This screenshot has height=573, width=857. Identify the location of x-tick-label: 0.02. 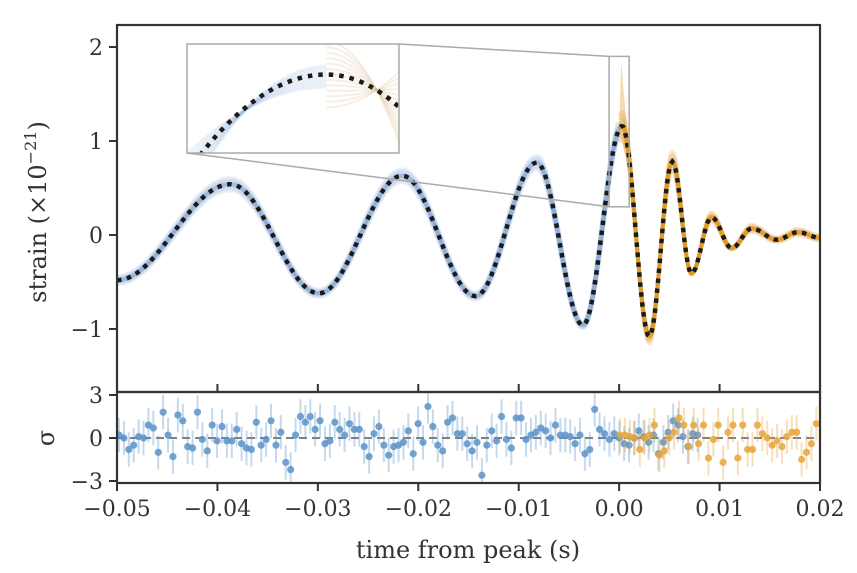
(820, 509).